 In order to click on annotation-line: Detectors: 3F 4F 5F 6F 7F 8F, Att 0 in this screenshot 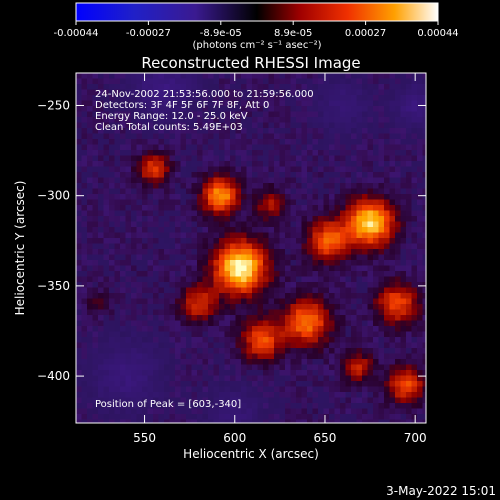, I will do `click(182, 105)`.